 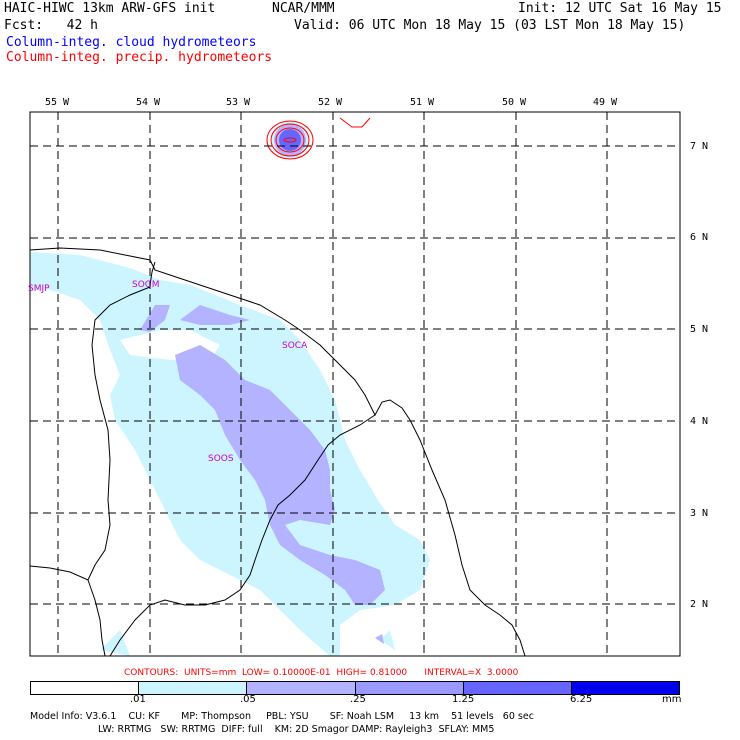 What do you see at coordinates (303, 8) in the screenshot?
I see `org-label: NCAR/MMM` at bounding box center [303, 8].